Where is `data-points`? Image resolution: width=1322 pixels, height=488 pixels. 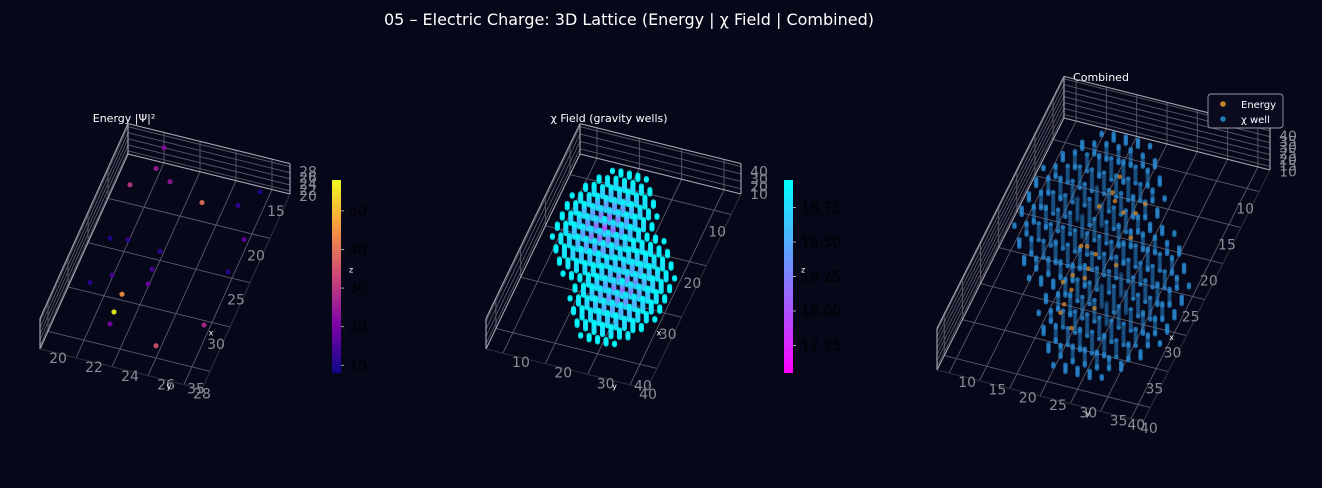
data-points is located at coordinates (1102, 256).